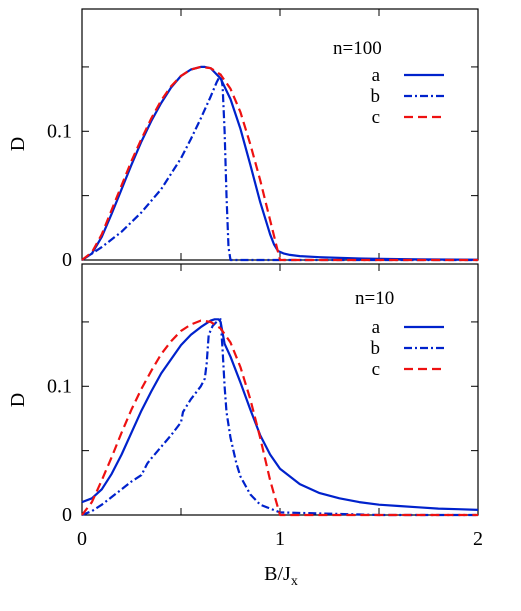 Image resolution: width=521 pixels, height=611 pixels. What do you see at coordinates (280, 539) in the screenshot?
I see `x-tick-label: 1` at bounding box center [280, 539].